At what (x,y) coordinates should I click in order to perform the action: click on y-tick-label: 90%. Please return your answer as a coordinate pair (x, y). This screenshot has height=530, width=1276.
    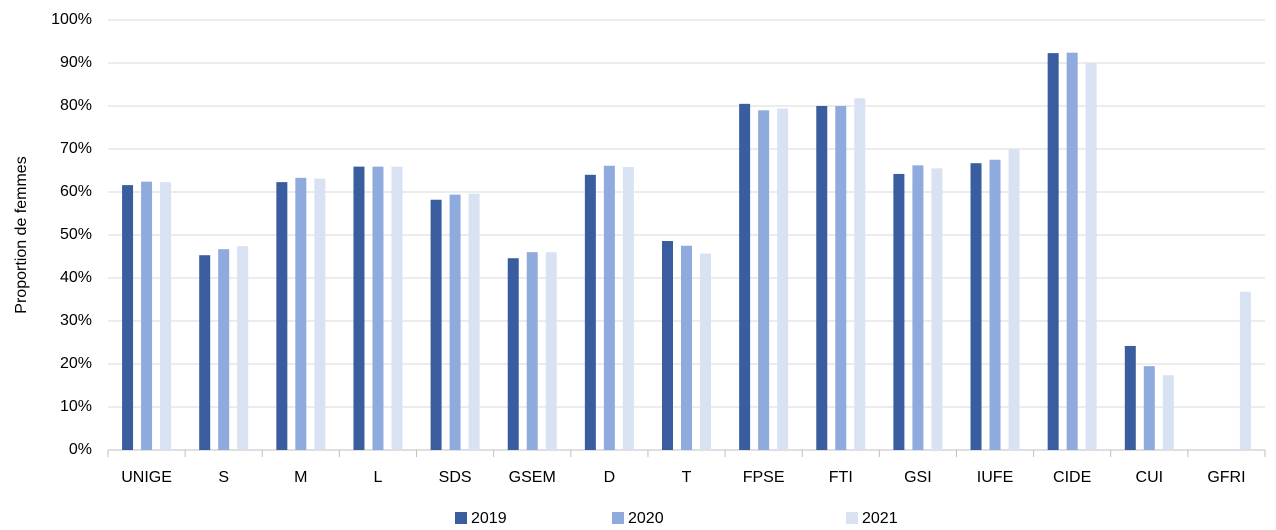
    Looking at the image, I should click on (76, 62).